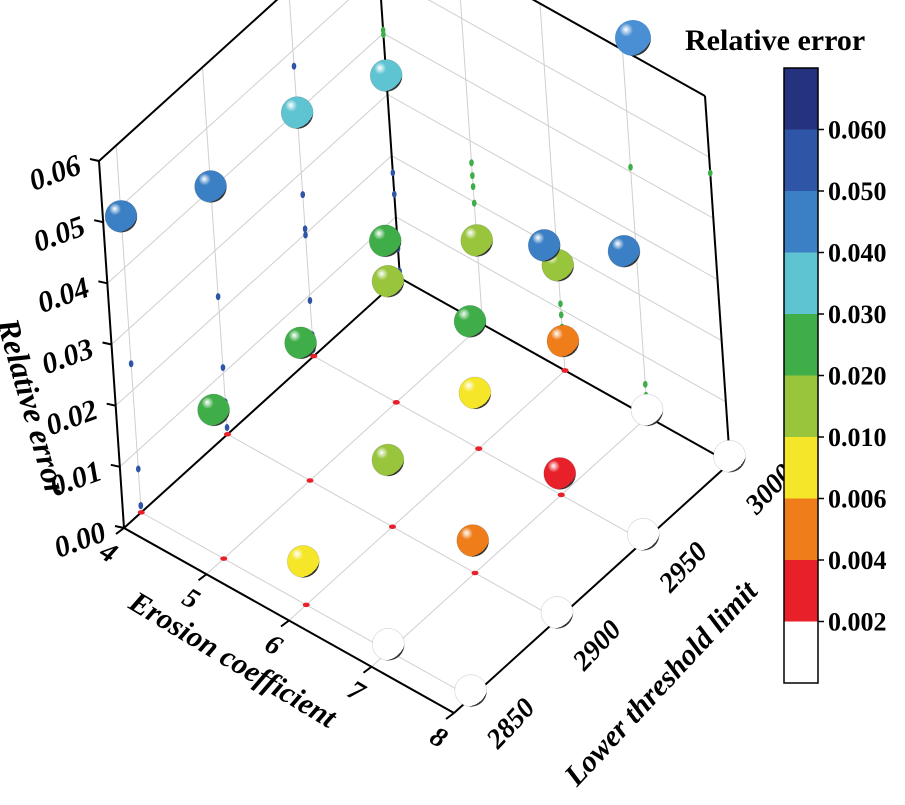 Image resolution: width=905 pixels, height=805 pixels. I want to click on colorbar-label: 0.050, so click(857, 191).